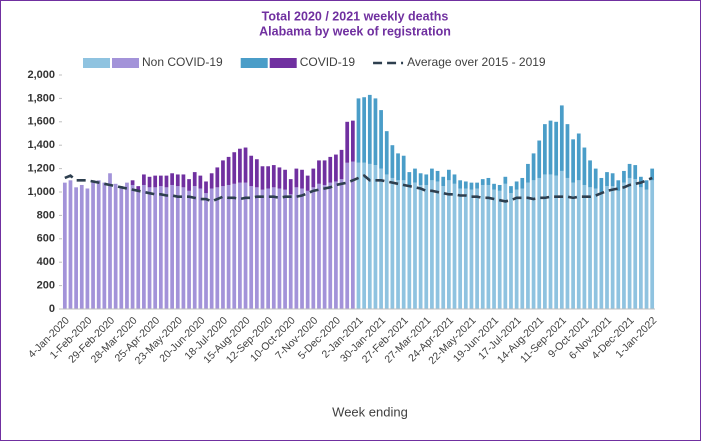 This screenshot has height=441, width=701. Describe the element at coordinates (41, 75) in the screenshot. I see `y-tick-label: 2,000` at that location.